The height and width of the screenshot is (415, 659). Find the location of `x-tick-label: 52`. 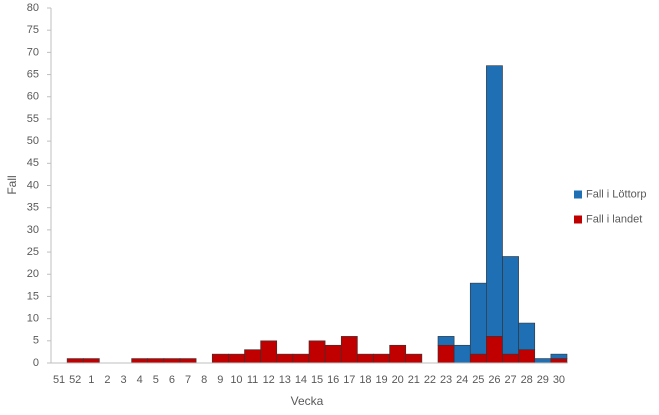

x-tick-label: 52 is located at coordinates (75, 380).